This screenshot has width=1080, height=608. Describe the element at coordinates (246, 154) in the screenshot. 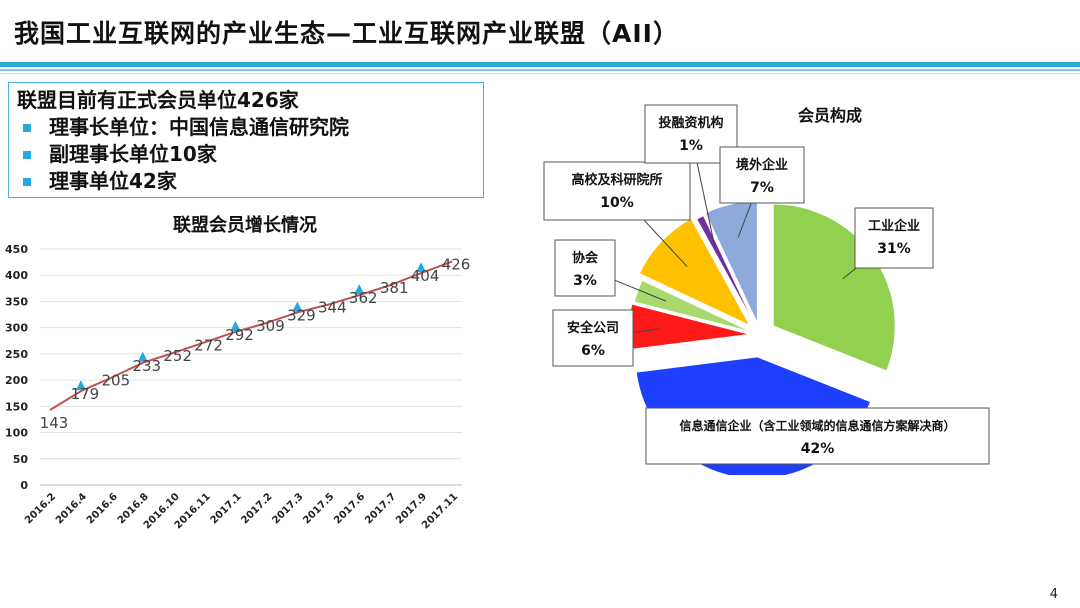

I see `bullet-item: 副理事长单位10家` at that location.